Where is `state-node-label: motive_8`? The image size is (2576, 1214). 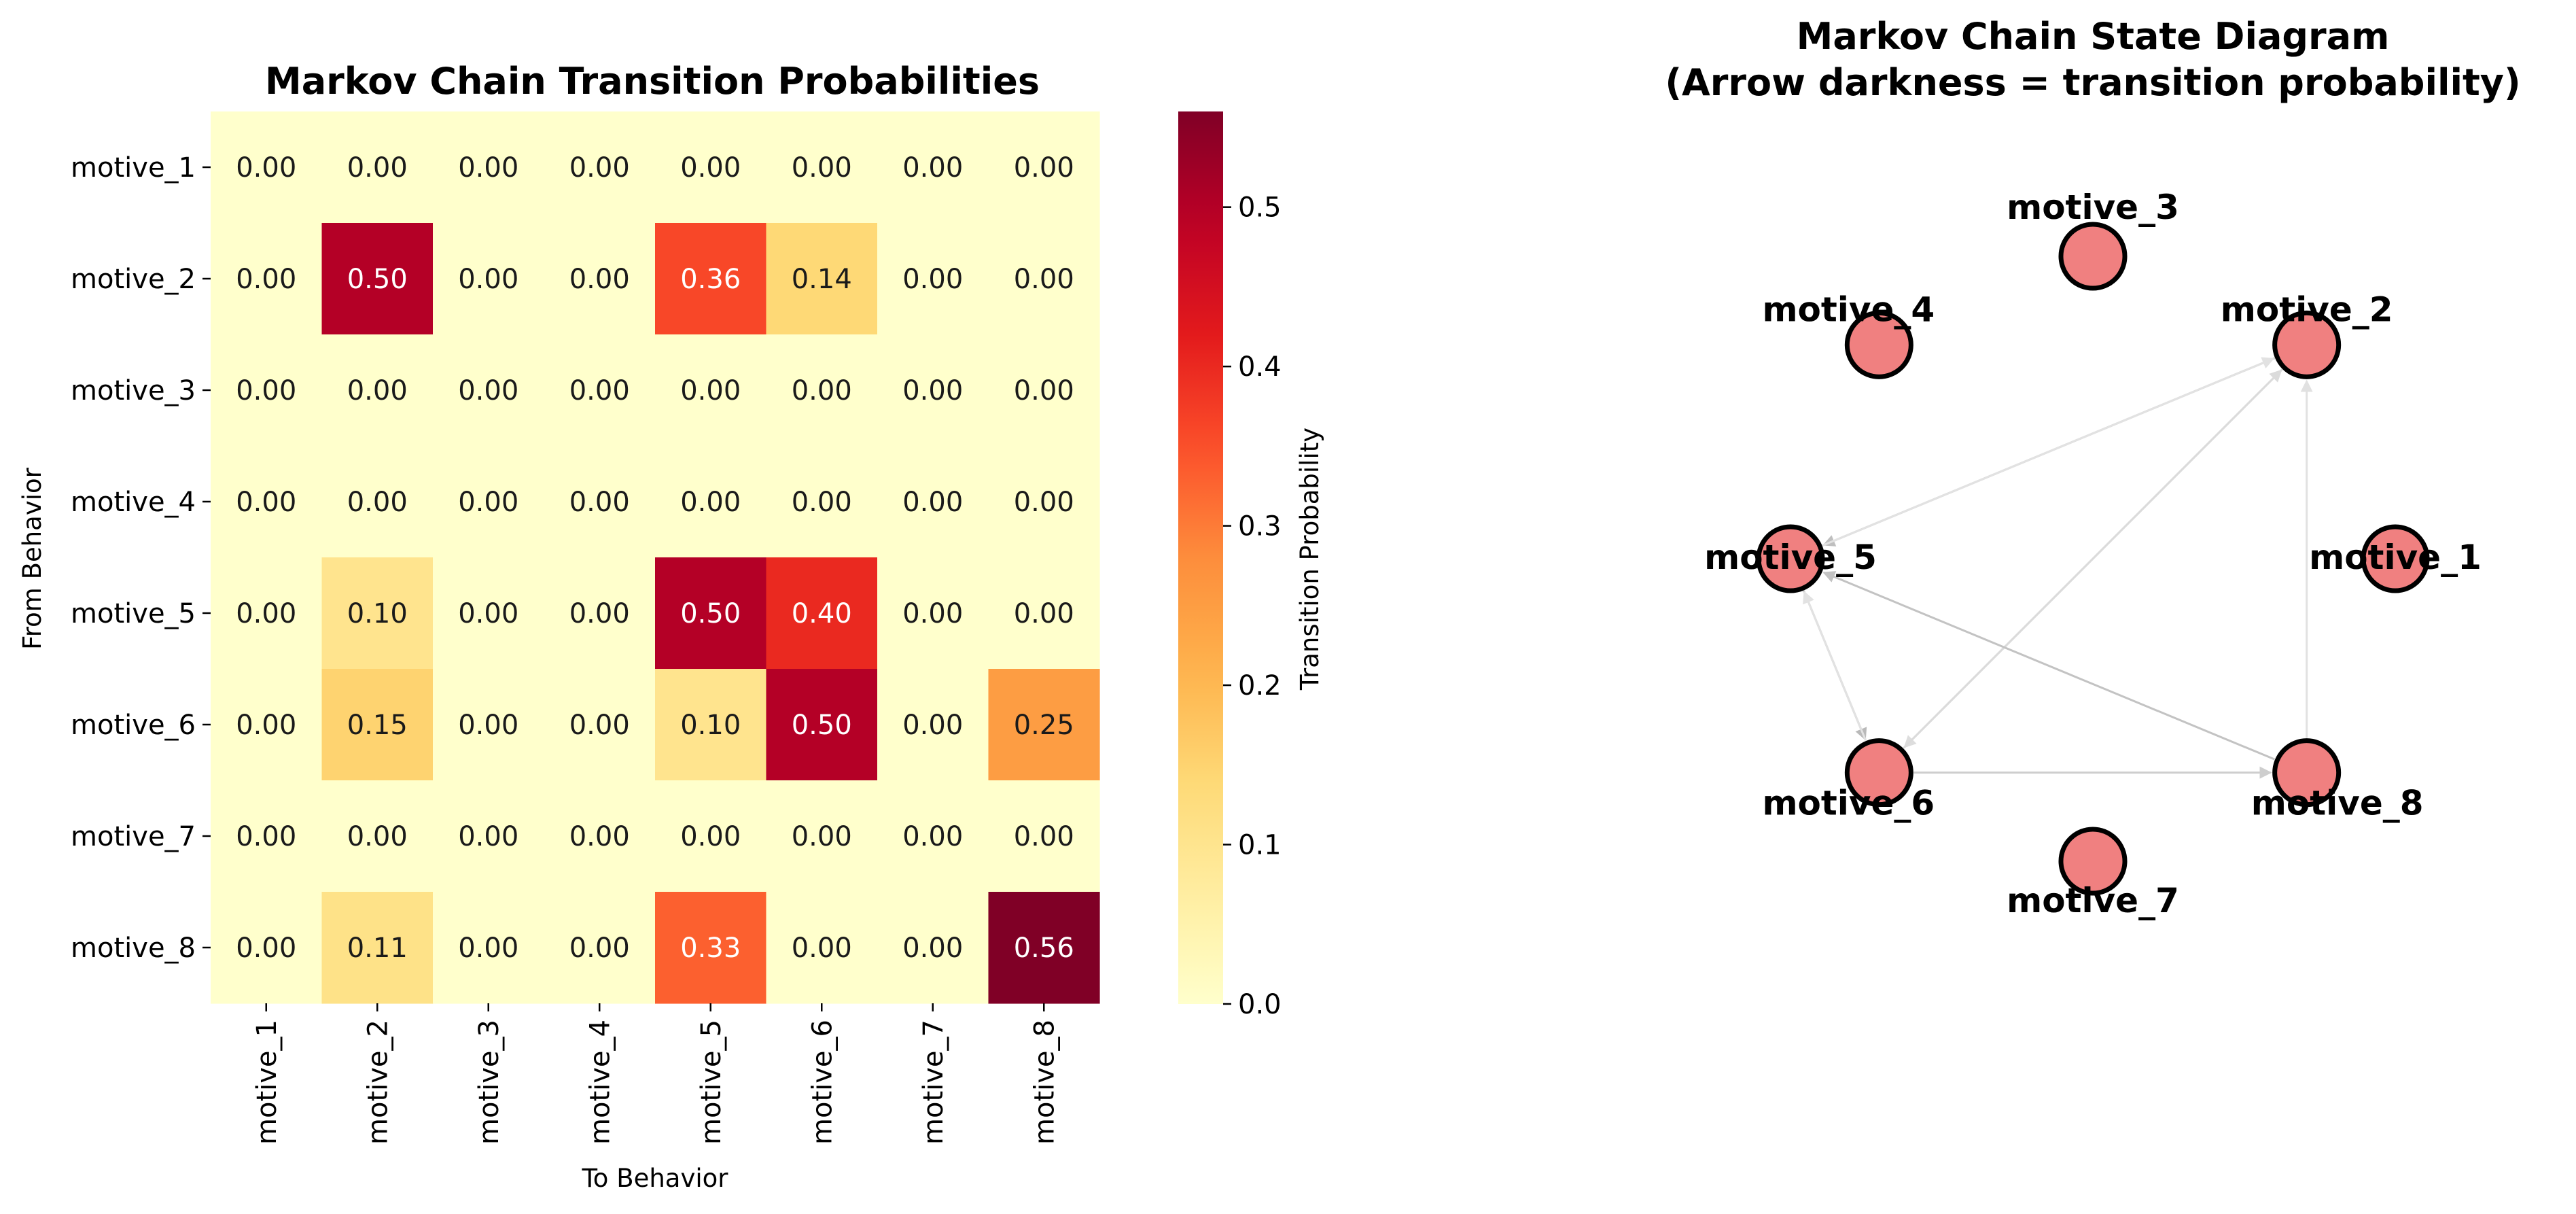 state-node-label: motive_8 is located at coordinates (2337, 804).